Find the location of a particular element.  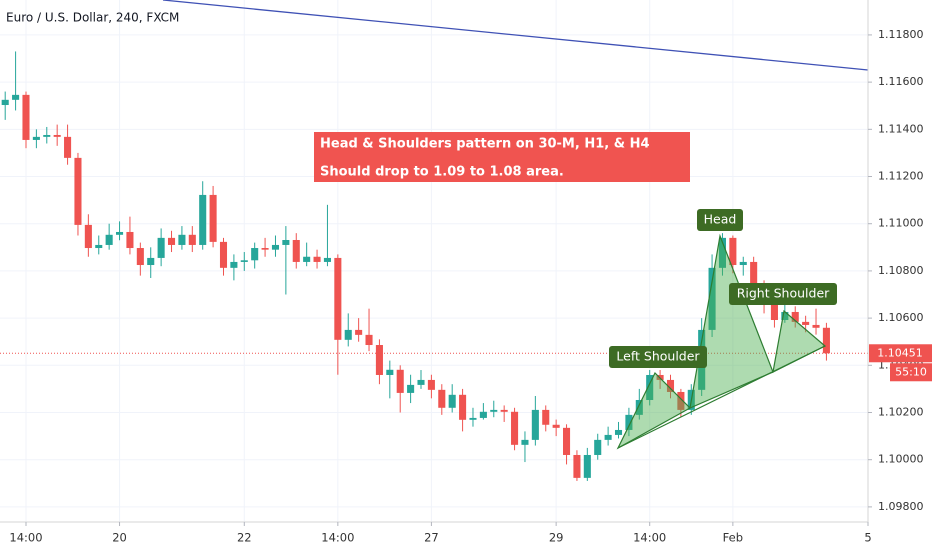

y-tick-label: 1.10000 is located at coordinates (901, 459).